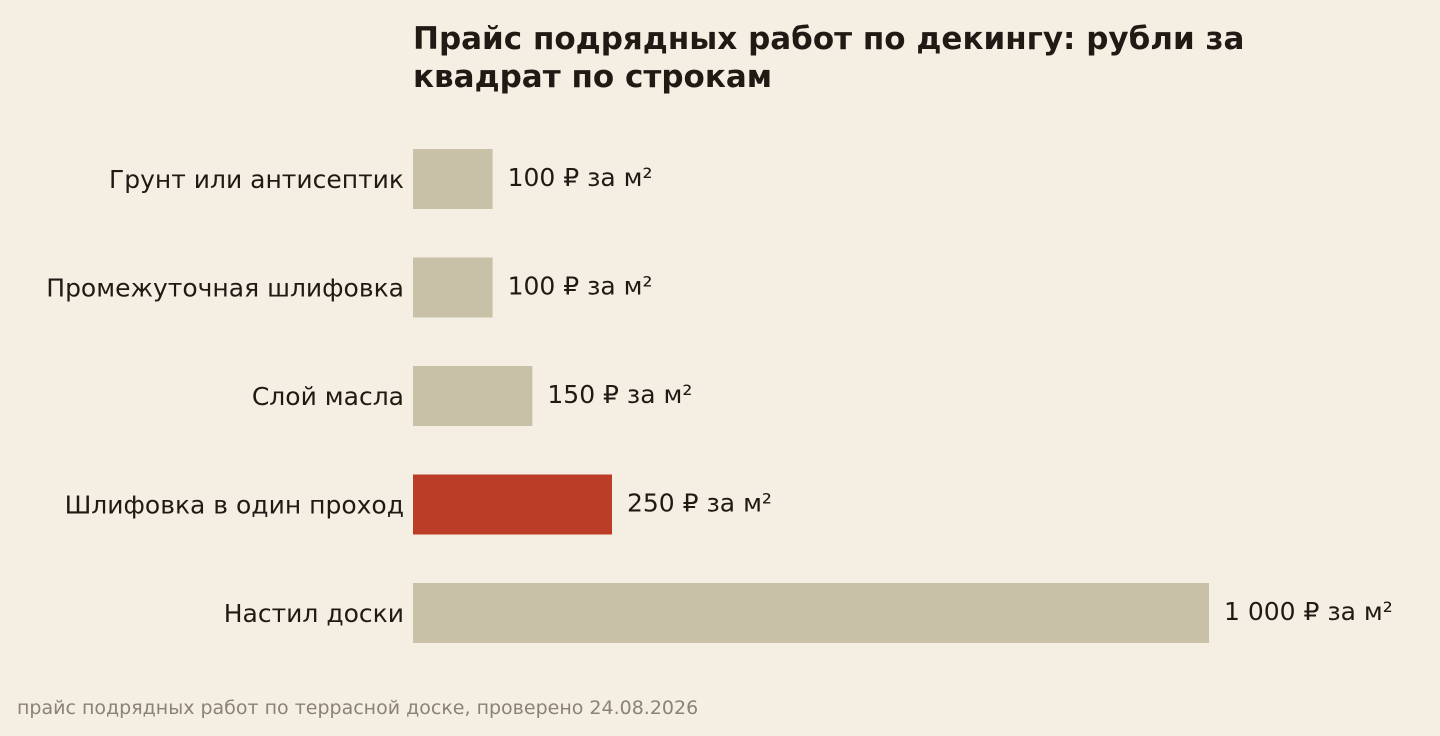 This screenshot has height=736, width=1440. I want to click on value-label-4: 250 ₽ за м², so click(699, 503).